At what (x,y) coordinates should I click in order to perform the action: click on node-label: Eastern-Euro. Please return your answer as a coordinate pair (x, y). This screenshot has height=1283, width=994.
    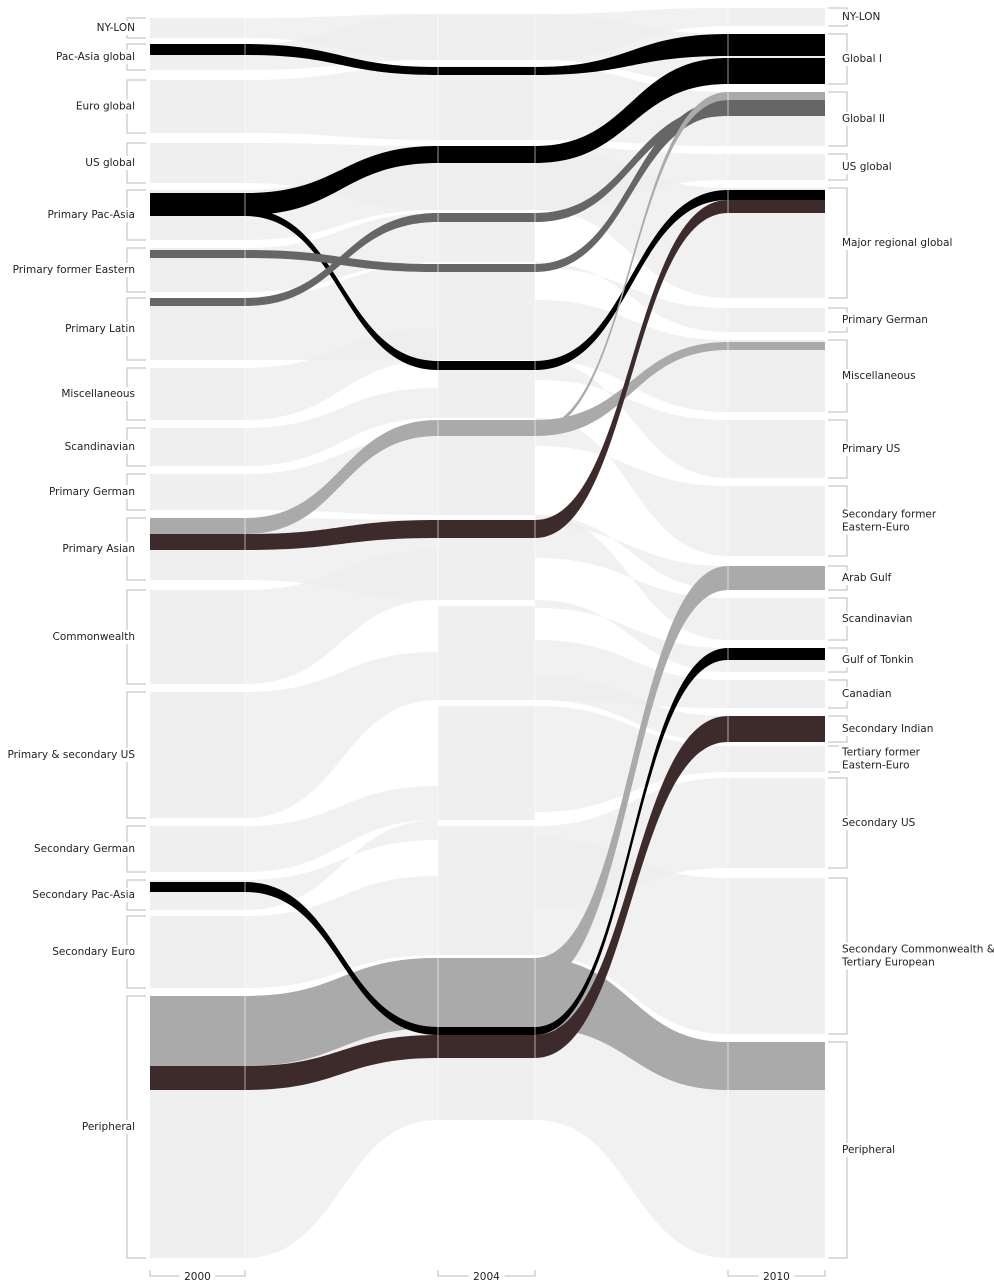
    Looking at the image, I should click on (876, 766).